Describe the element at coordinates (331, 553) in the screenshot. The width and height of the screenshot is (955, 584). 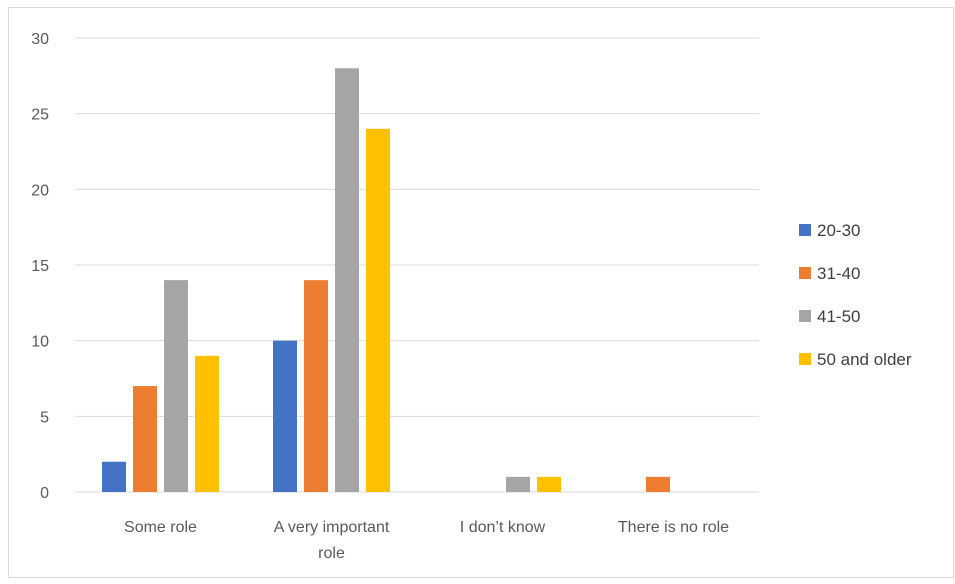
I see `x-category-label: role` at that location.